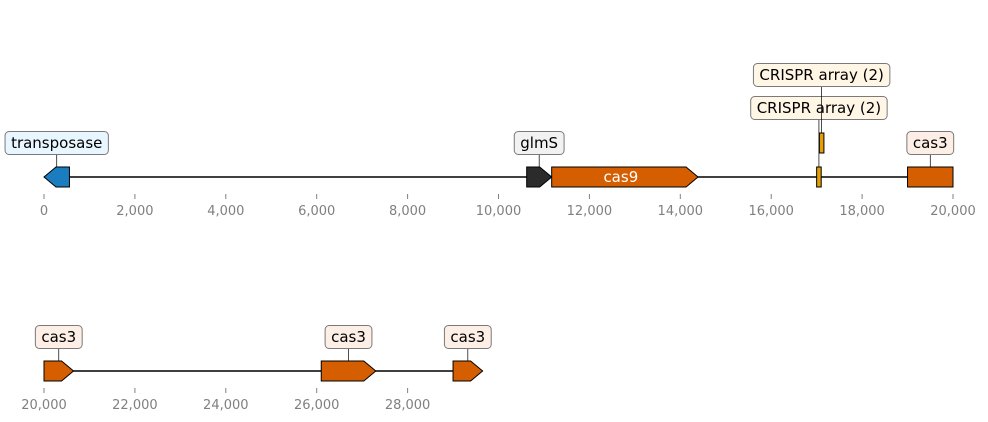  I want to click on axis-tick-label: 24,000, so click(226, 405).